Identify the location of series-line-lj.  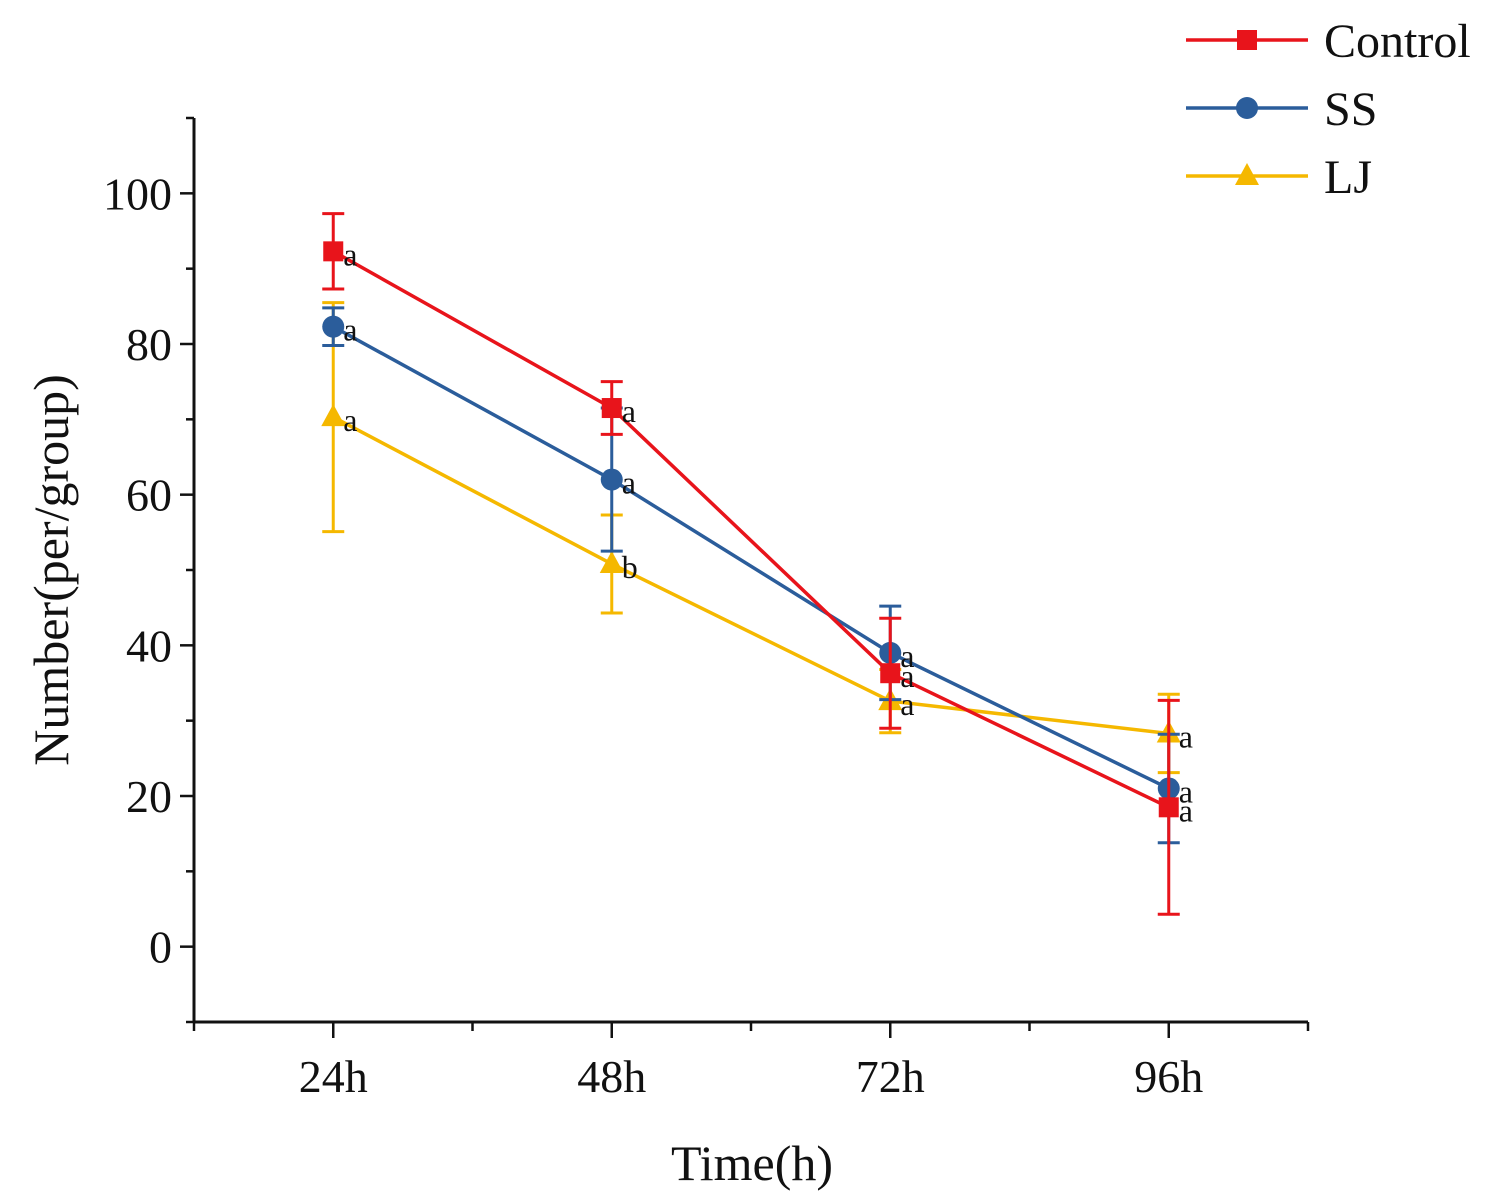
(750, 575).